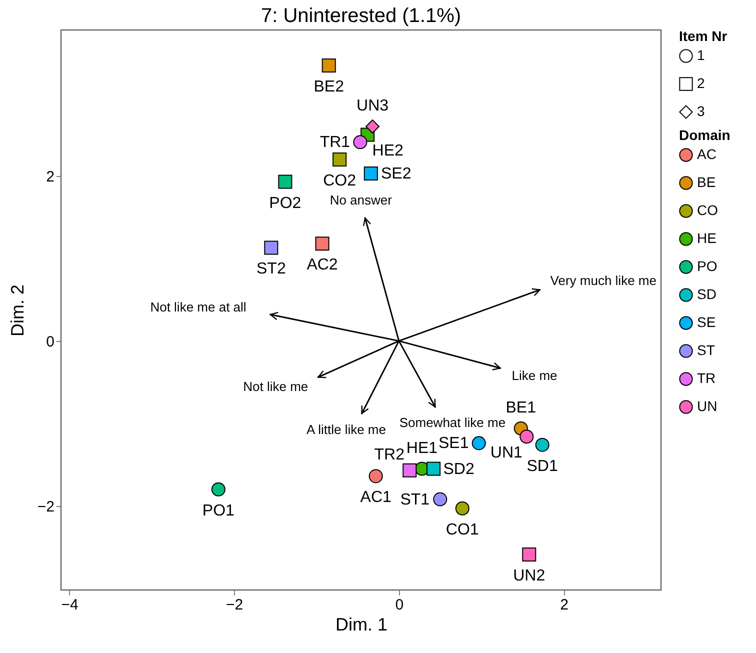 Image resolution: width=756 pixels, height=653 pixels. I want to click on legend-label: AC, so click(706, 154).